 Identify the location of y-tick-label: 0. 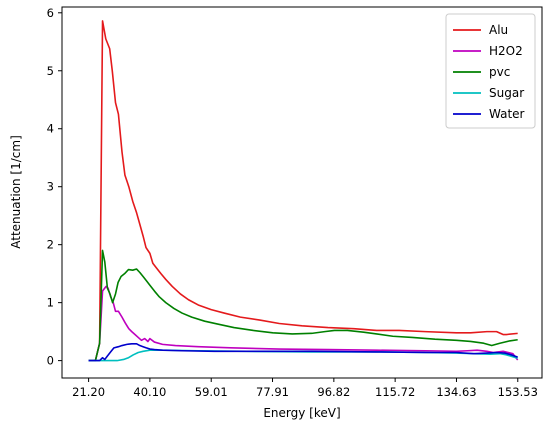
(50, 361).